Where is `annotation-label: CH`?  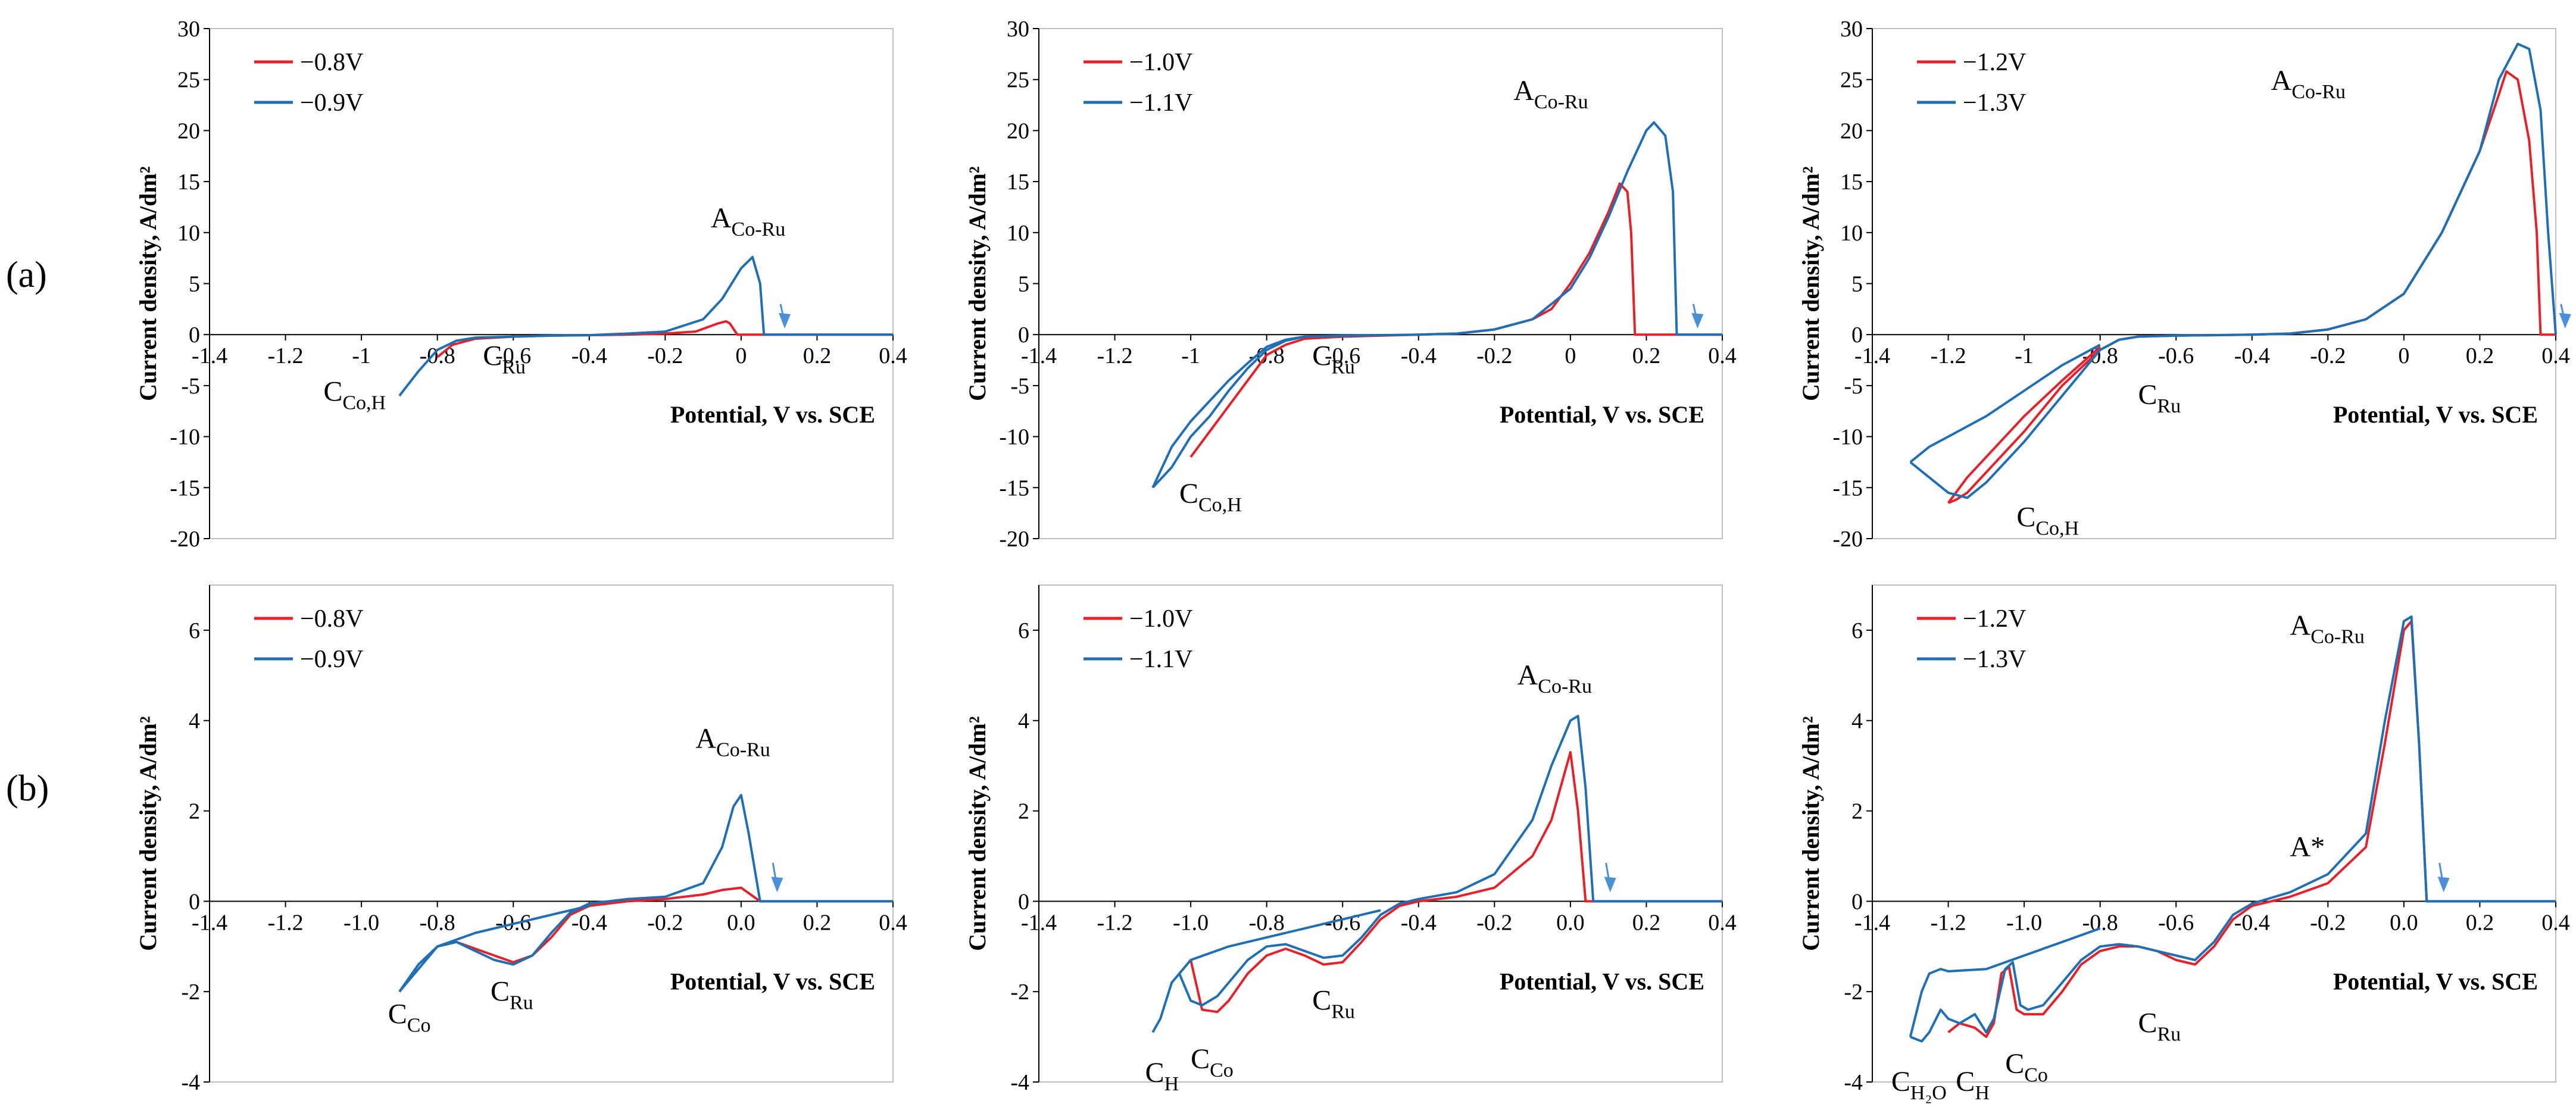
annotation-label: CH is located at coordinates (1162, 1076).